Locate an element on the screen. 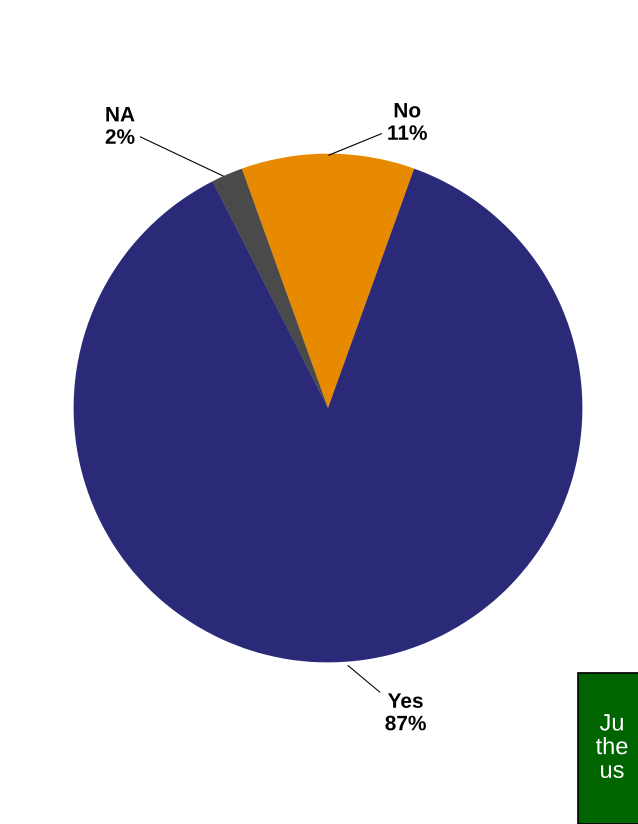 The height and width of the screenshot is (824, 638). data-label: 2% is located at coordinates (120, 136).